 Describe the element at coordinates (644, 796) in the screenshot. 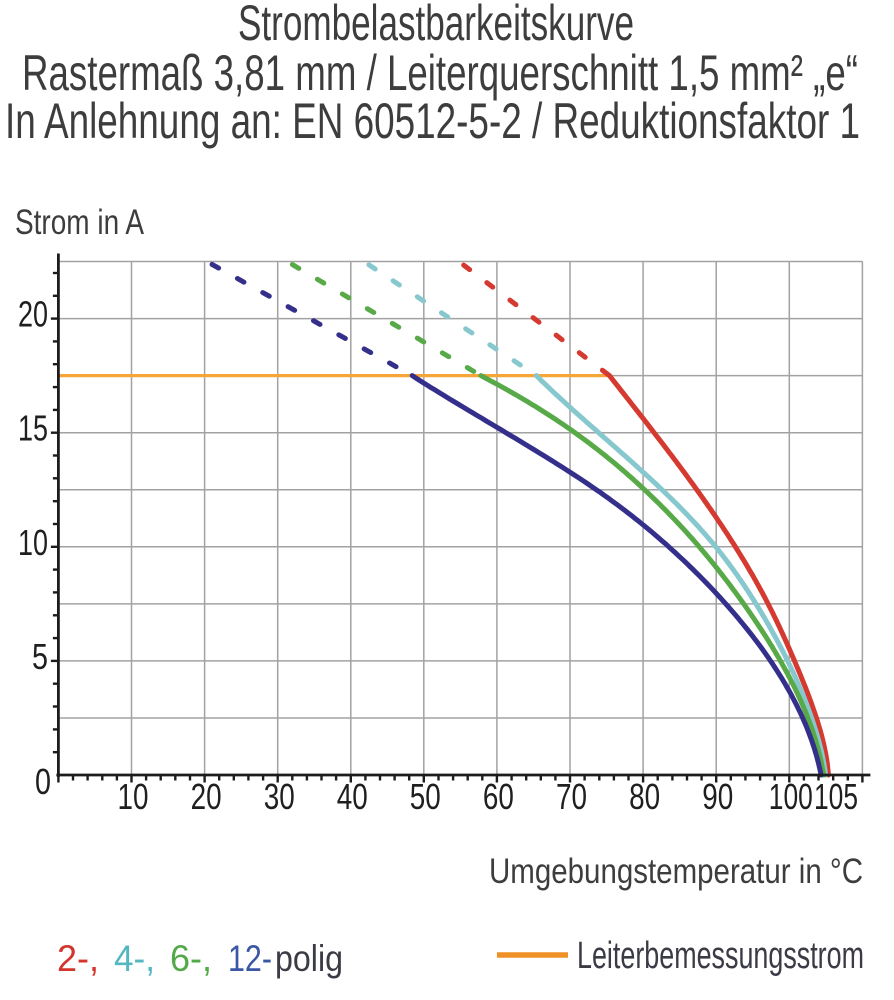

I see `svg-text: 80` at that location.